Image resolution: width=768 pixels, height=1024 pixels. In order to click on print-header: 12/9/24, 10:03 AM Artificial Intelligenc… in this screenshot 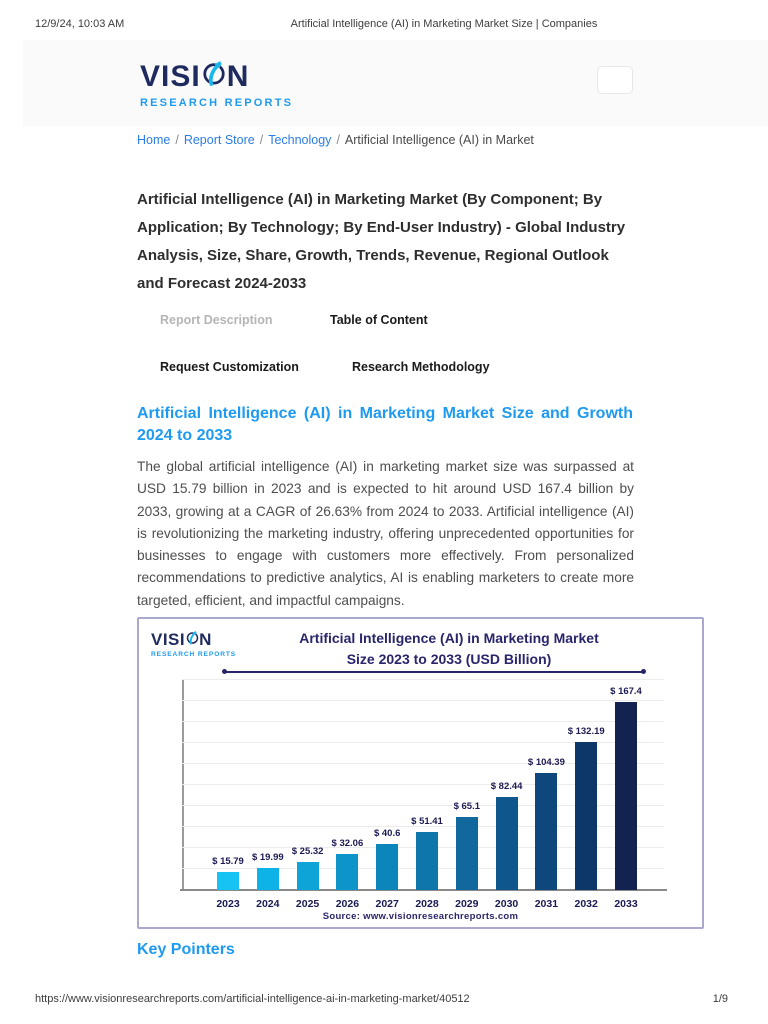, I will do `click(384, 24)`.